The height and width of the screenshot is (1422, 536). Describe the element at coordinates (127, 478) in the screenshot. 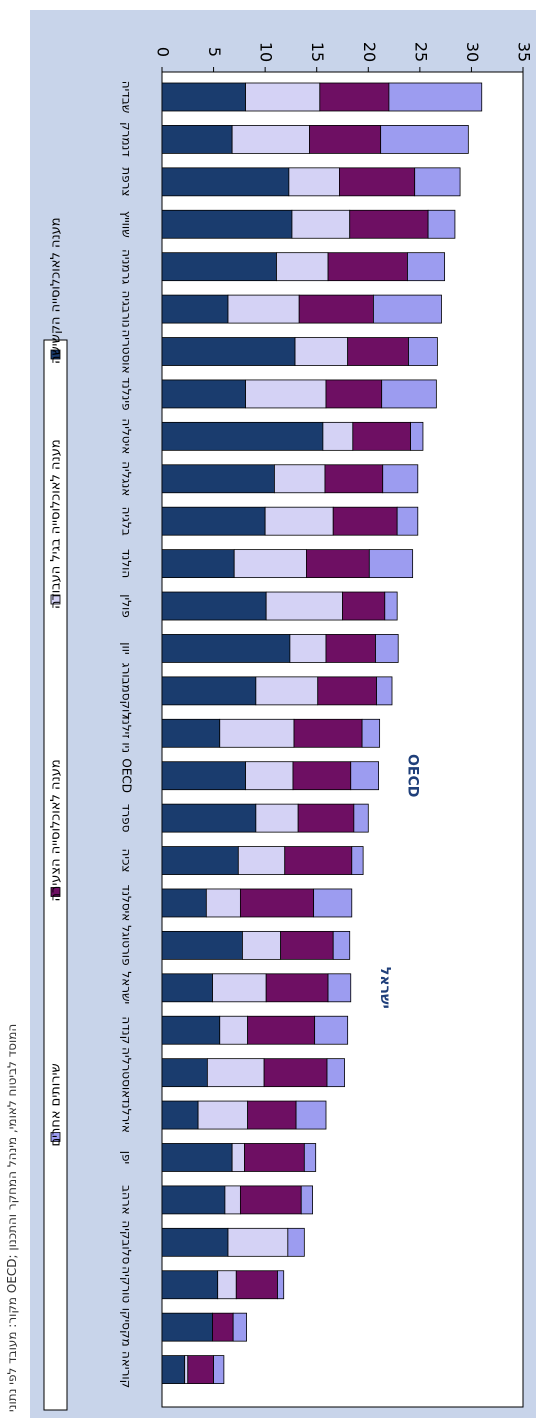

I see `category-label: אנגליה` at that location.